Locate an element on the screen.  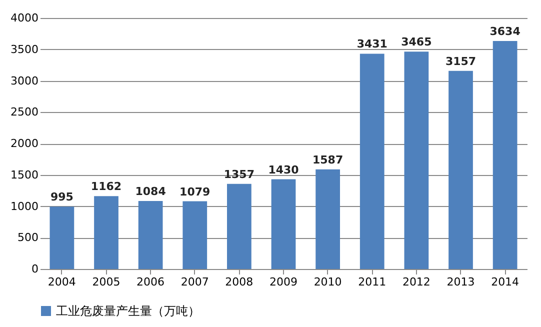
x-tick-label: 2004 is located at coordinates (62, 282).